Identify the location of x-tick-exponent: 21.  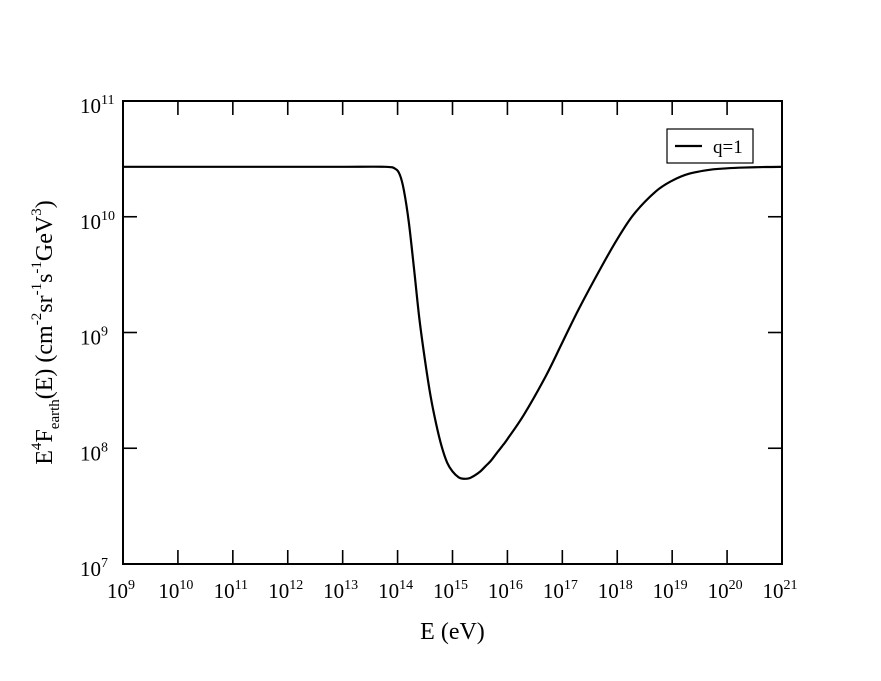
(791, 585).